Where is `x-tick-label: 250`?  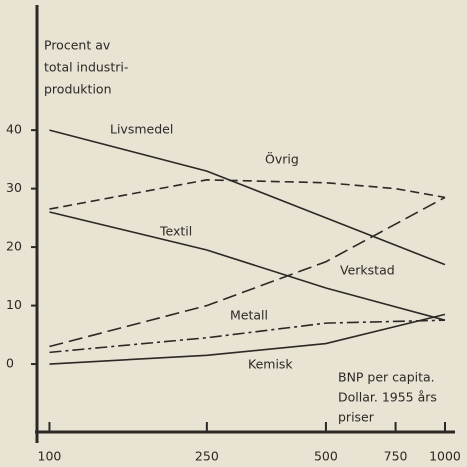
x-tick-label: 250 is located at coordinates (207, 456).